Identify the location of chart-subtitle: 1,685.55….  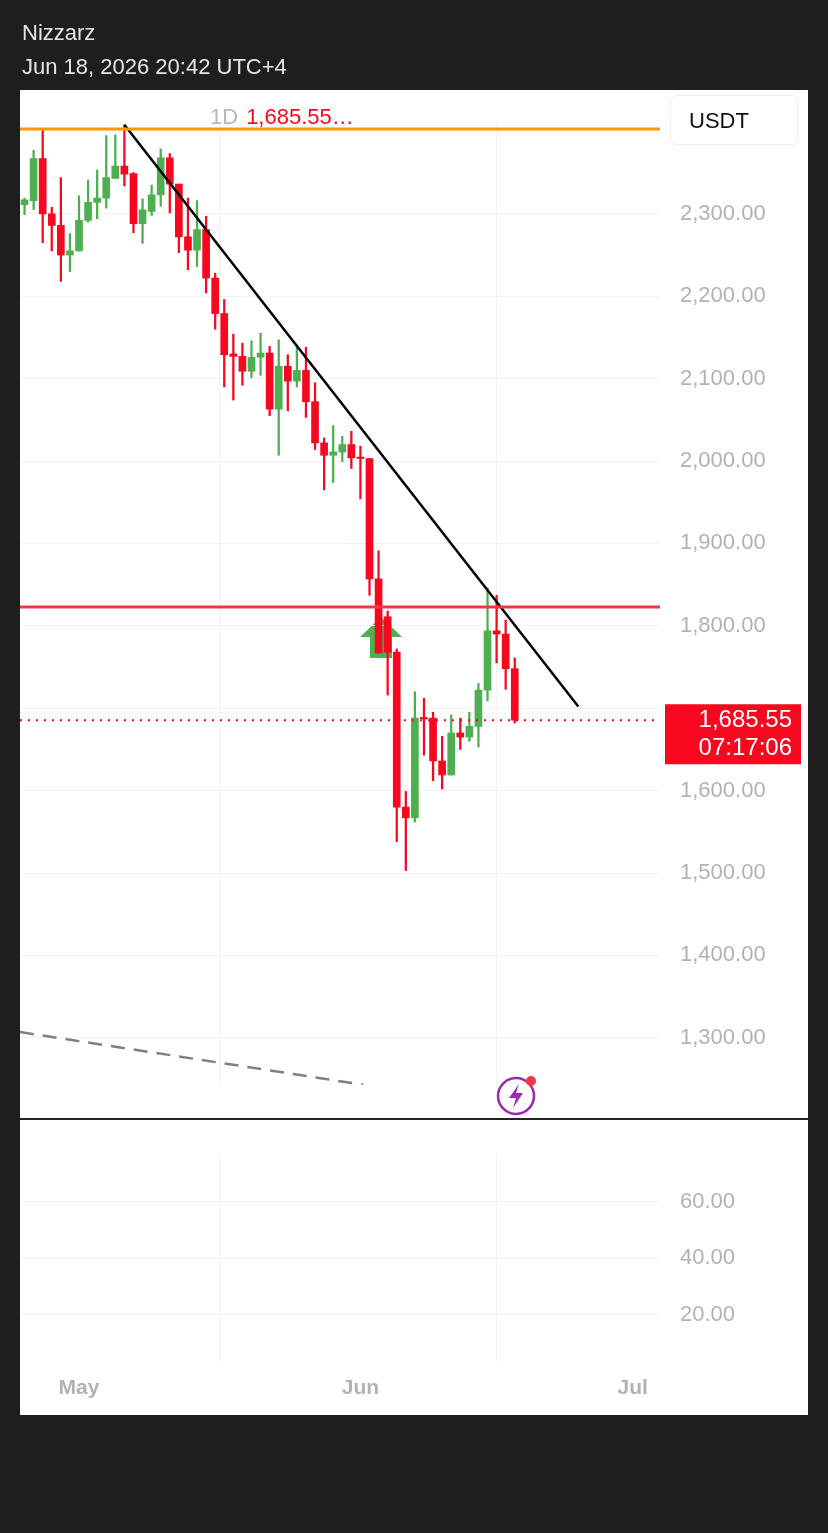
(300, 116).